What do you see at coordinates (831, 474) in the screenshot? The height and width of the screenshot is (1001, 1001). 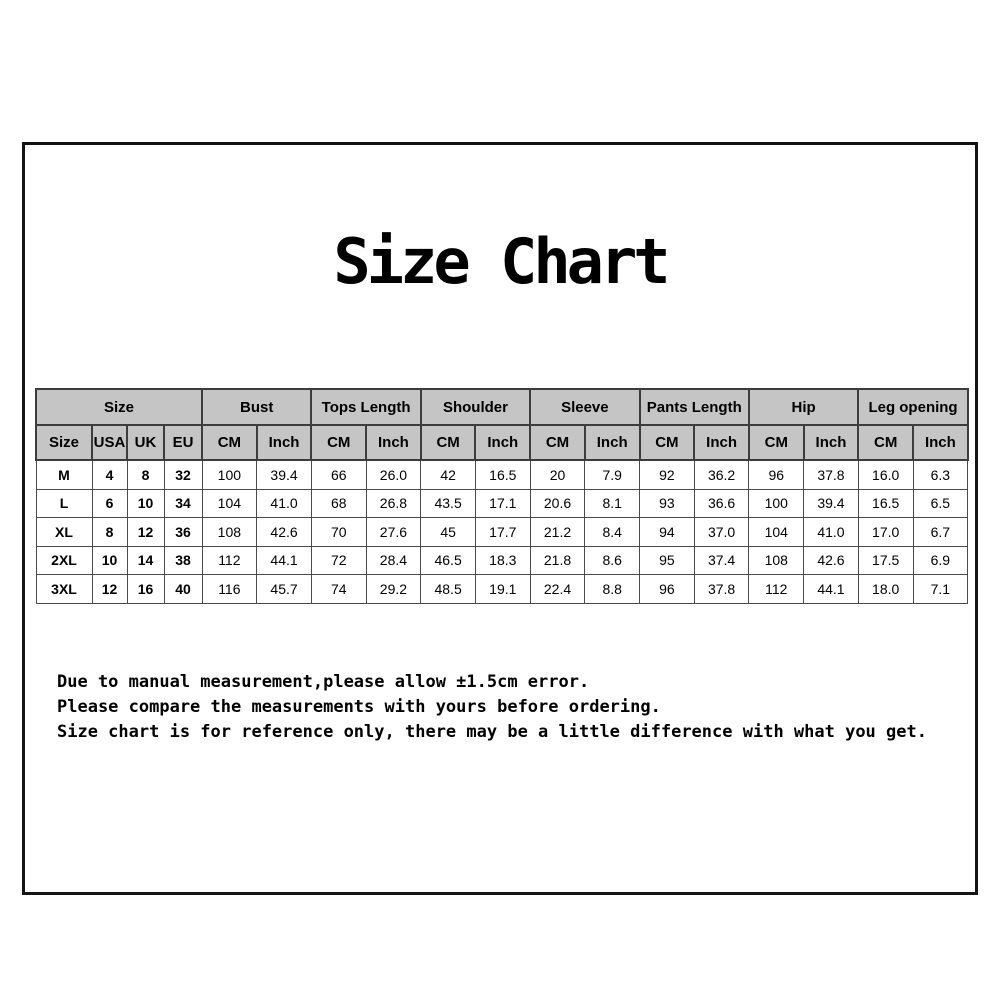 I see `table-cell: 37.8` at bounding box center [831, 474].